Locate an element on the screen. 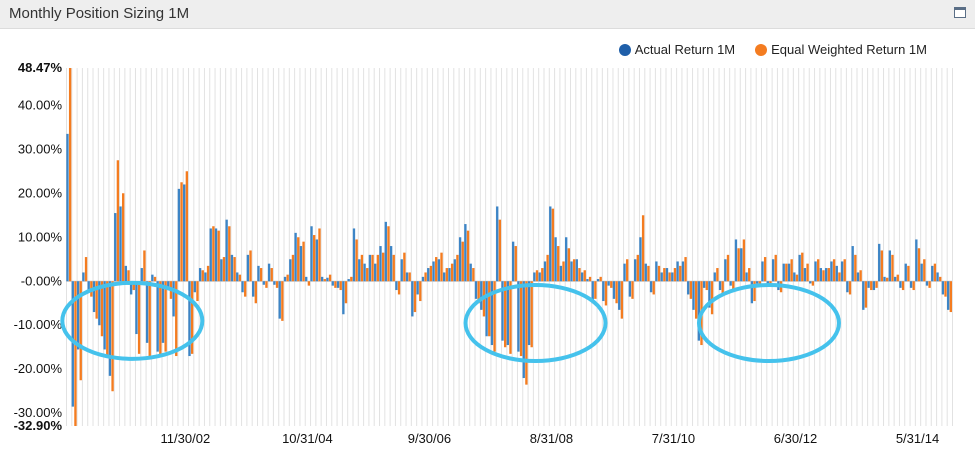  legend-item-equal: Equal Weighted Return 1M is located at coordinates (841, 49).